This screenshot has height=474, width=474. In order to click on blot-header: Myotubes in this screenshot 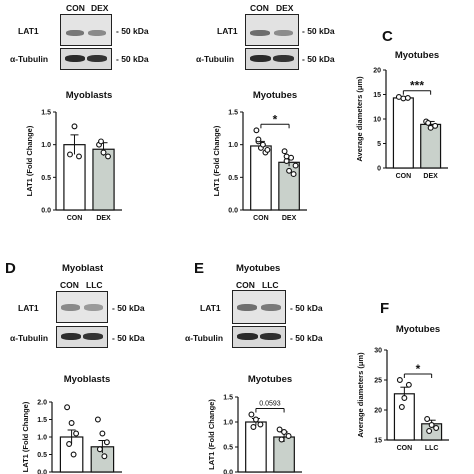, I will do `click(258, 268)`.